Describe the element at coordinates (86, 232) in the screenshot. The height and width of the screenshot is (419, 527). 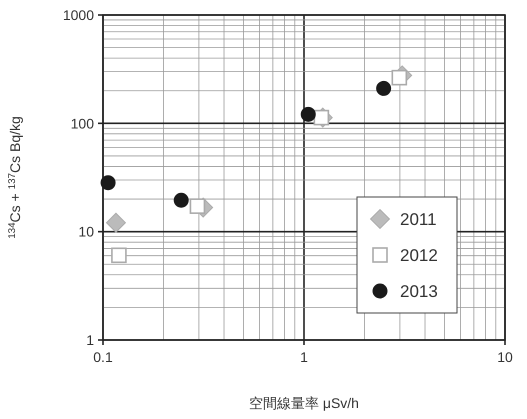
I see `y-tick-label: 10` at that location.